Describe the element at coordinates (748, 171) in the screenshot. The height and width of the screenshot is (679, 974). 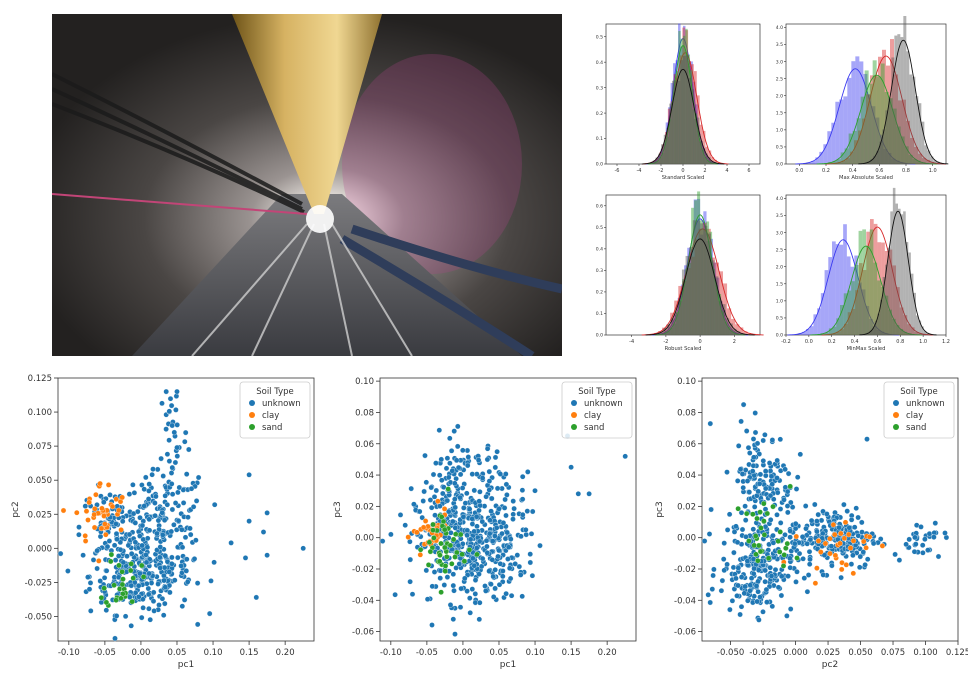
I see `x-tick-label: 6` at that location.